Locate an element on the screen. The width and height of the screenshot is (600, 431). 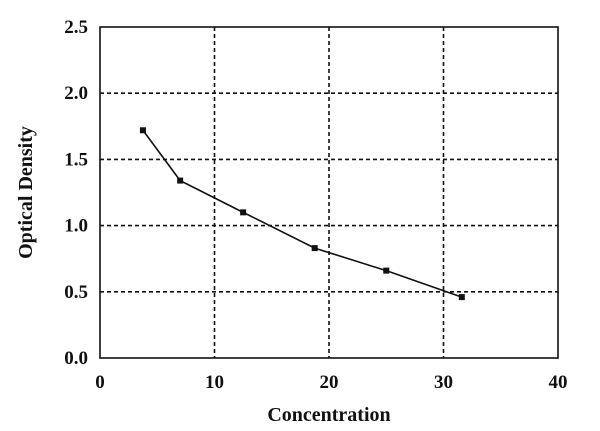
y-tick-label: 0.0 is located at coordinates (76, 358).